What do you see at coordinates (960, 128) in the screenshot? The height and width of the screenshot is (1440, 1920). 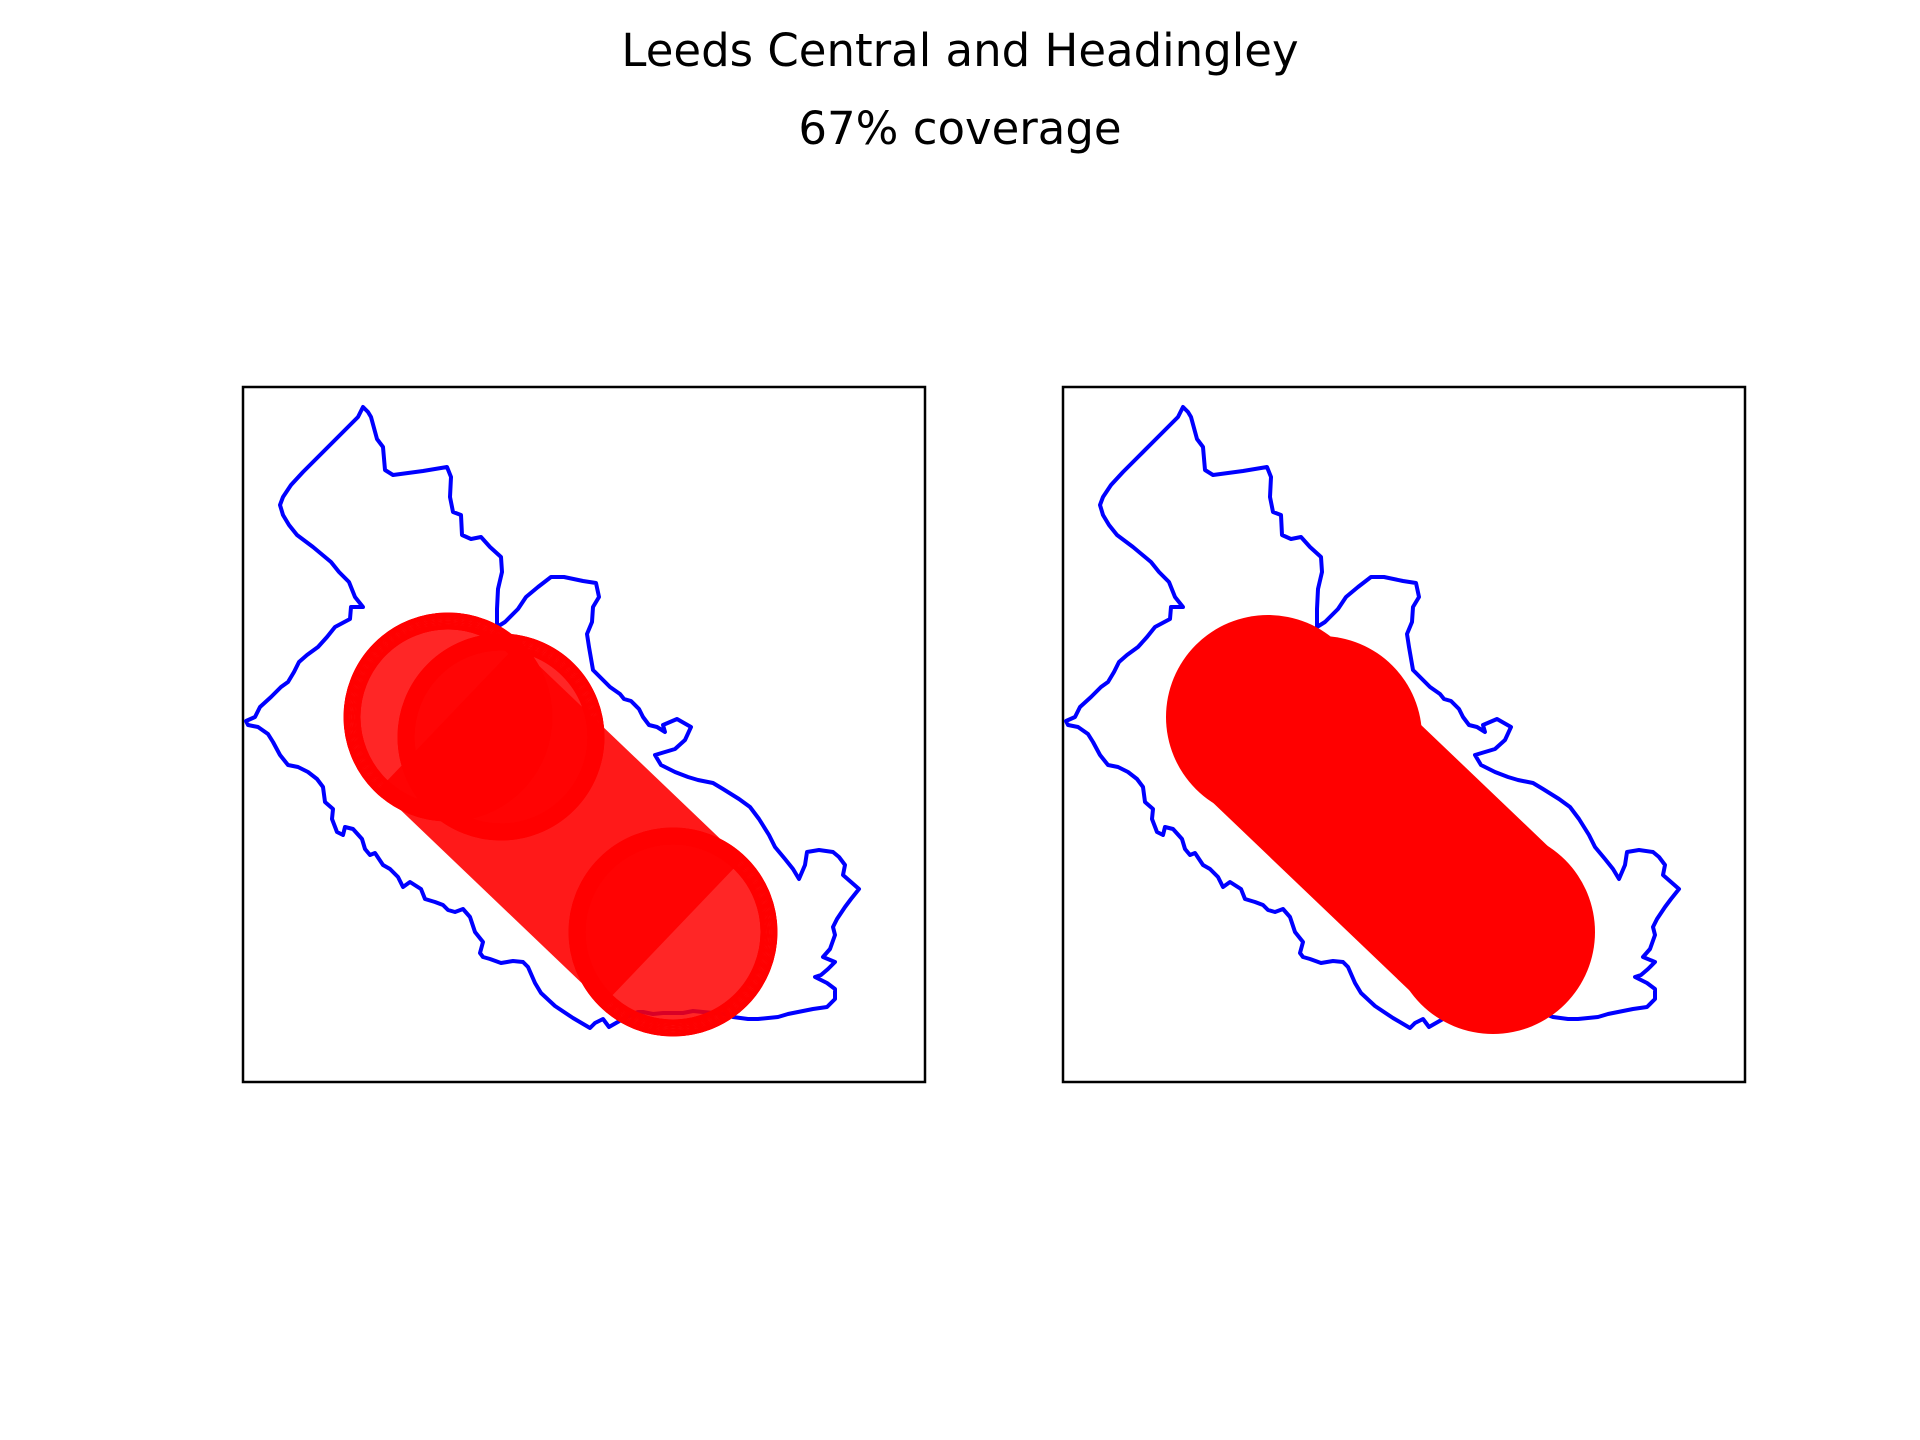 I see `coverage-subtitle: 67% coverage` at bounding box center [960, 128].